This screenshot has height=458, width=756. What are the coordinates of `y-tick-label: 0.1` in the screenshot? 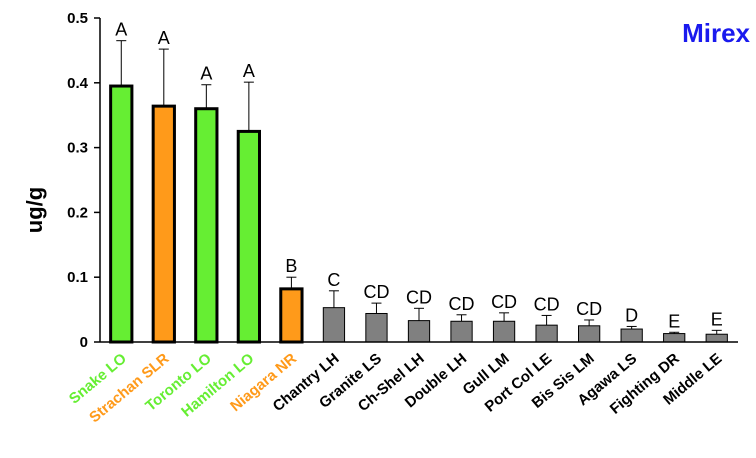 It's located at (77, 277).